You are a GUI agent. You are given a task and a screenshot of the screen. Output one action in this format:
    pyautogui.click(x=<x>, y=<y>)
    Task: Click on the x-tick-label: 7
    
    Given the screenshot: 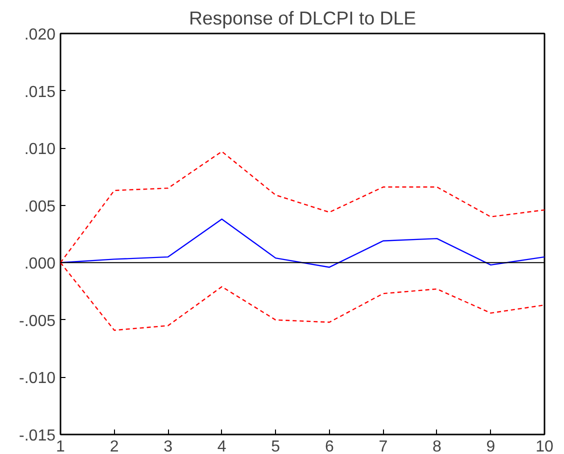 What is the action you would take?
    pyautogui.click(x=383, y=446)
    